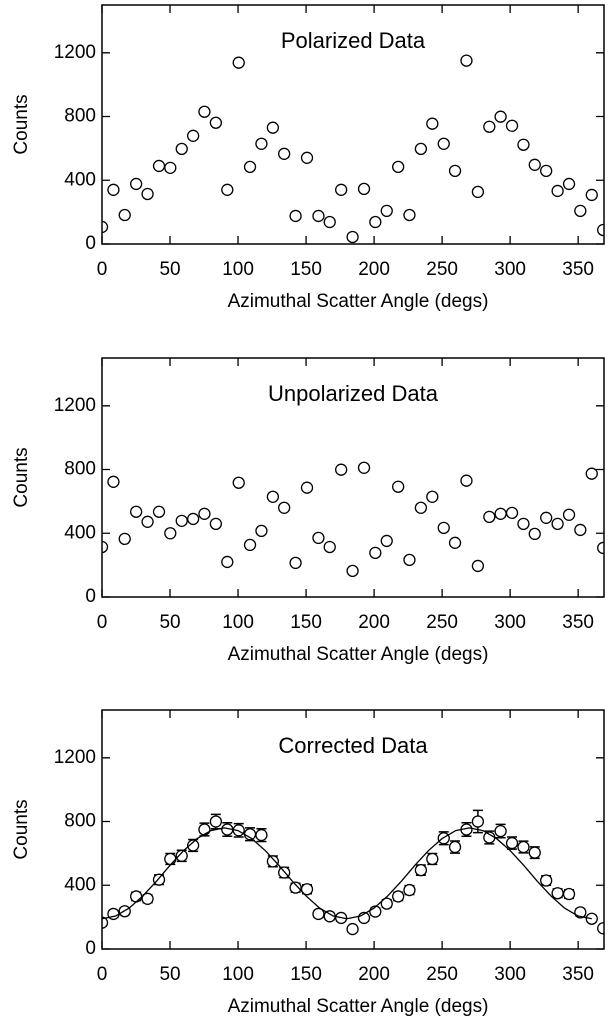  I want to click on y-tick-label: 800, so click(80, 469).